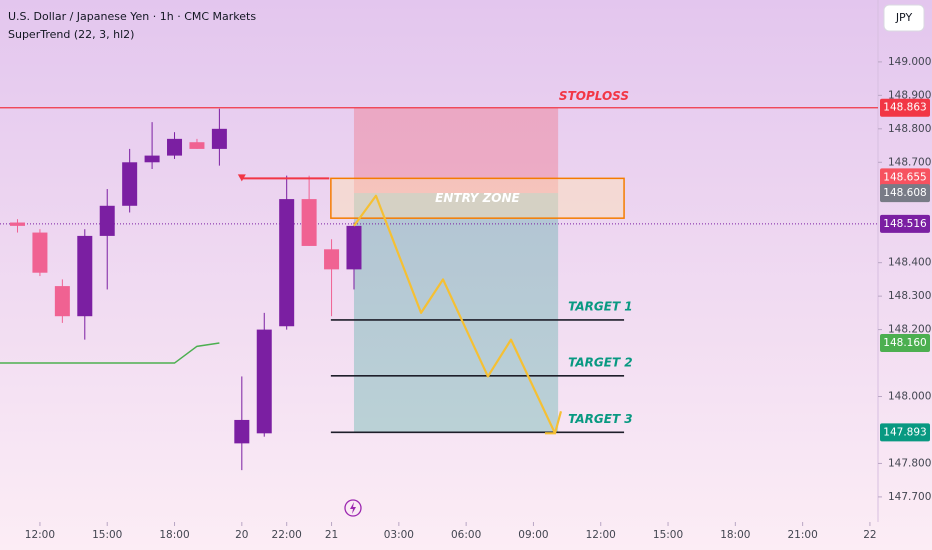 Image resolution: width=932 pixels, height=550 pixels. I want to click on y-tick-label: 148.900, so click(909, 95).